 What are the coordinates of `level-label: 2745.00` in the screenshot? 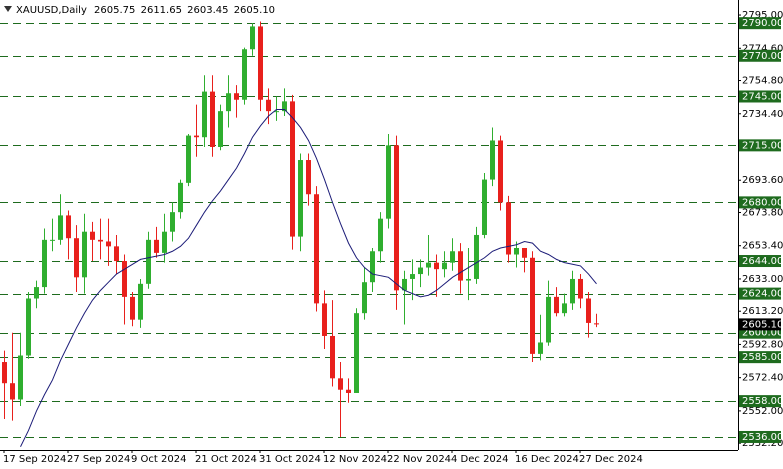 It's located at (762, 96).